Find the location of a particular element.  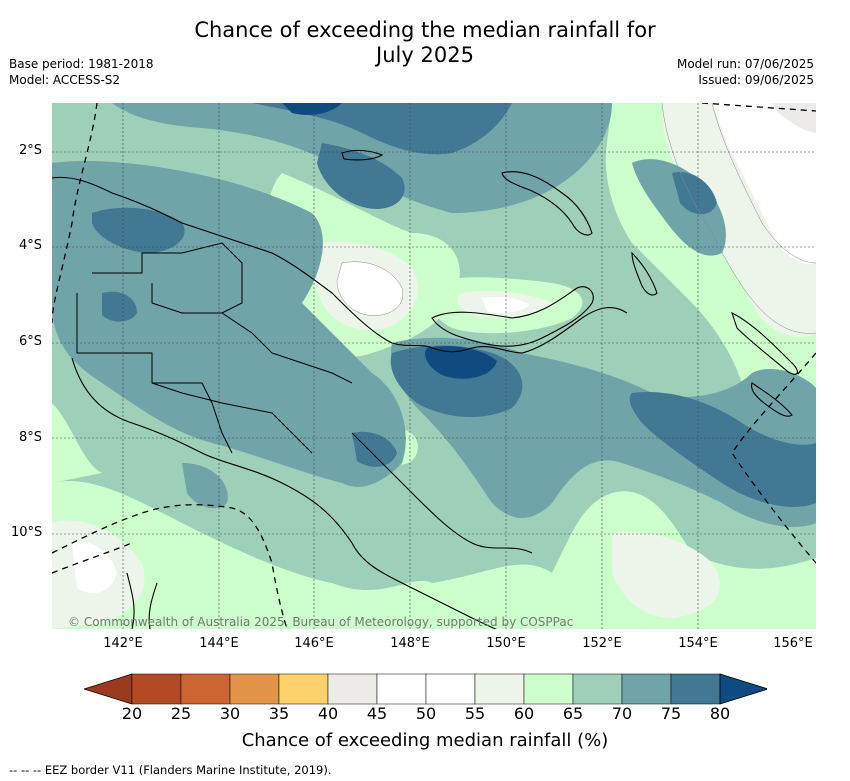

lon-label-150e: 150°E is located at coordinates (506, 643).